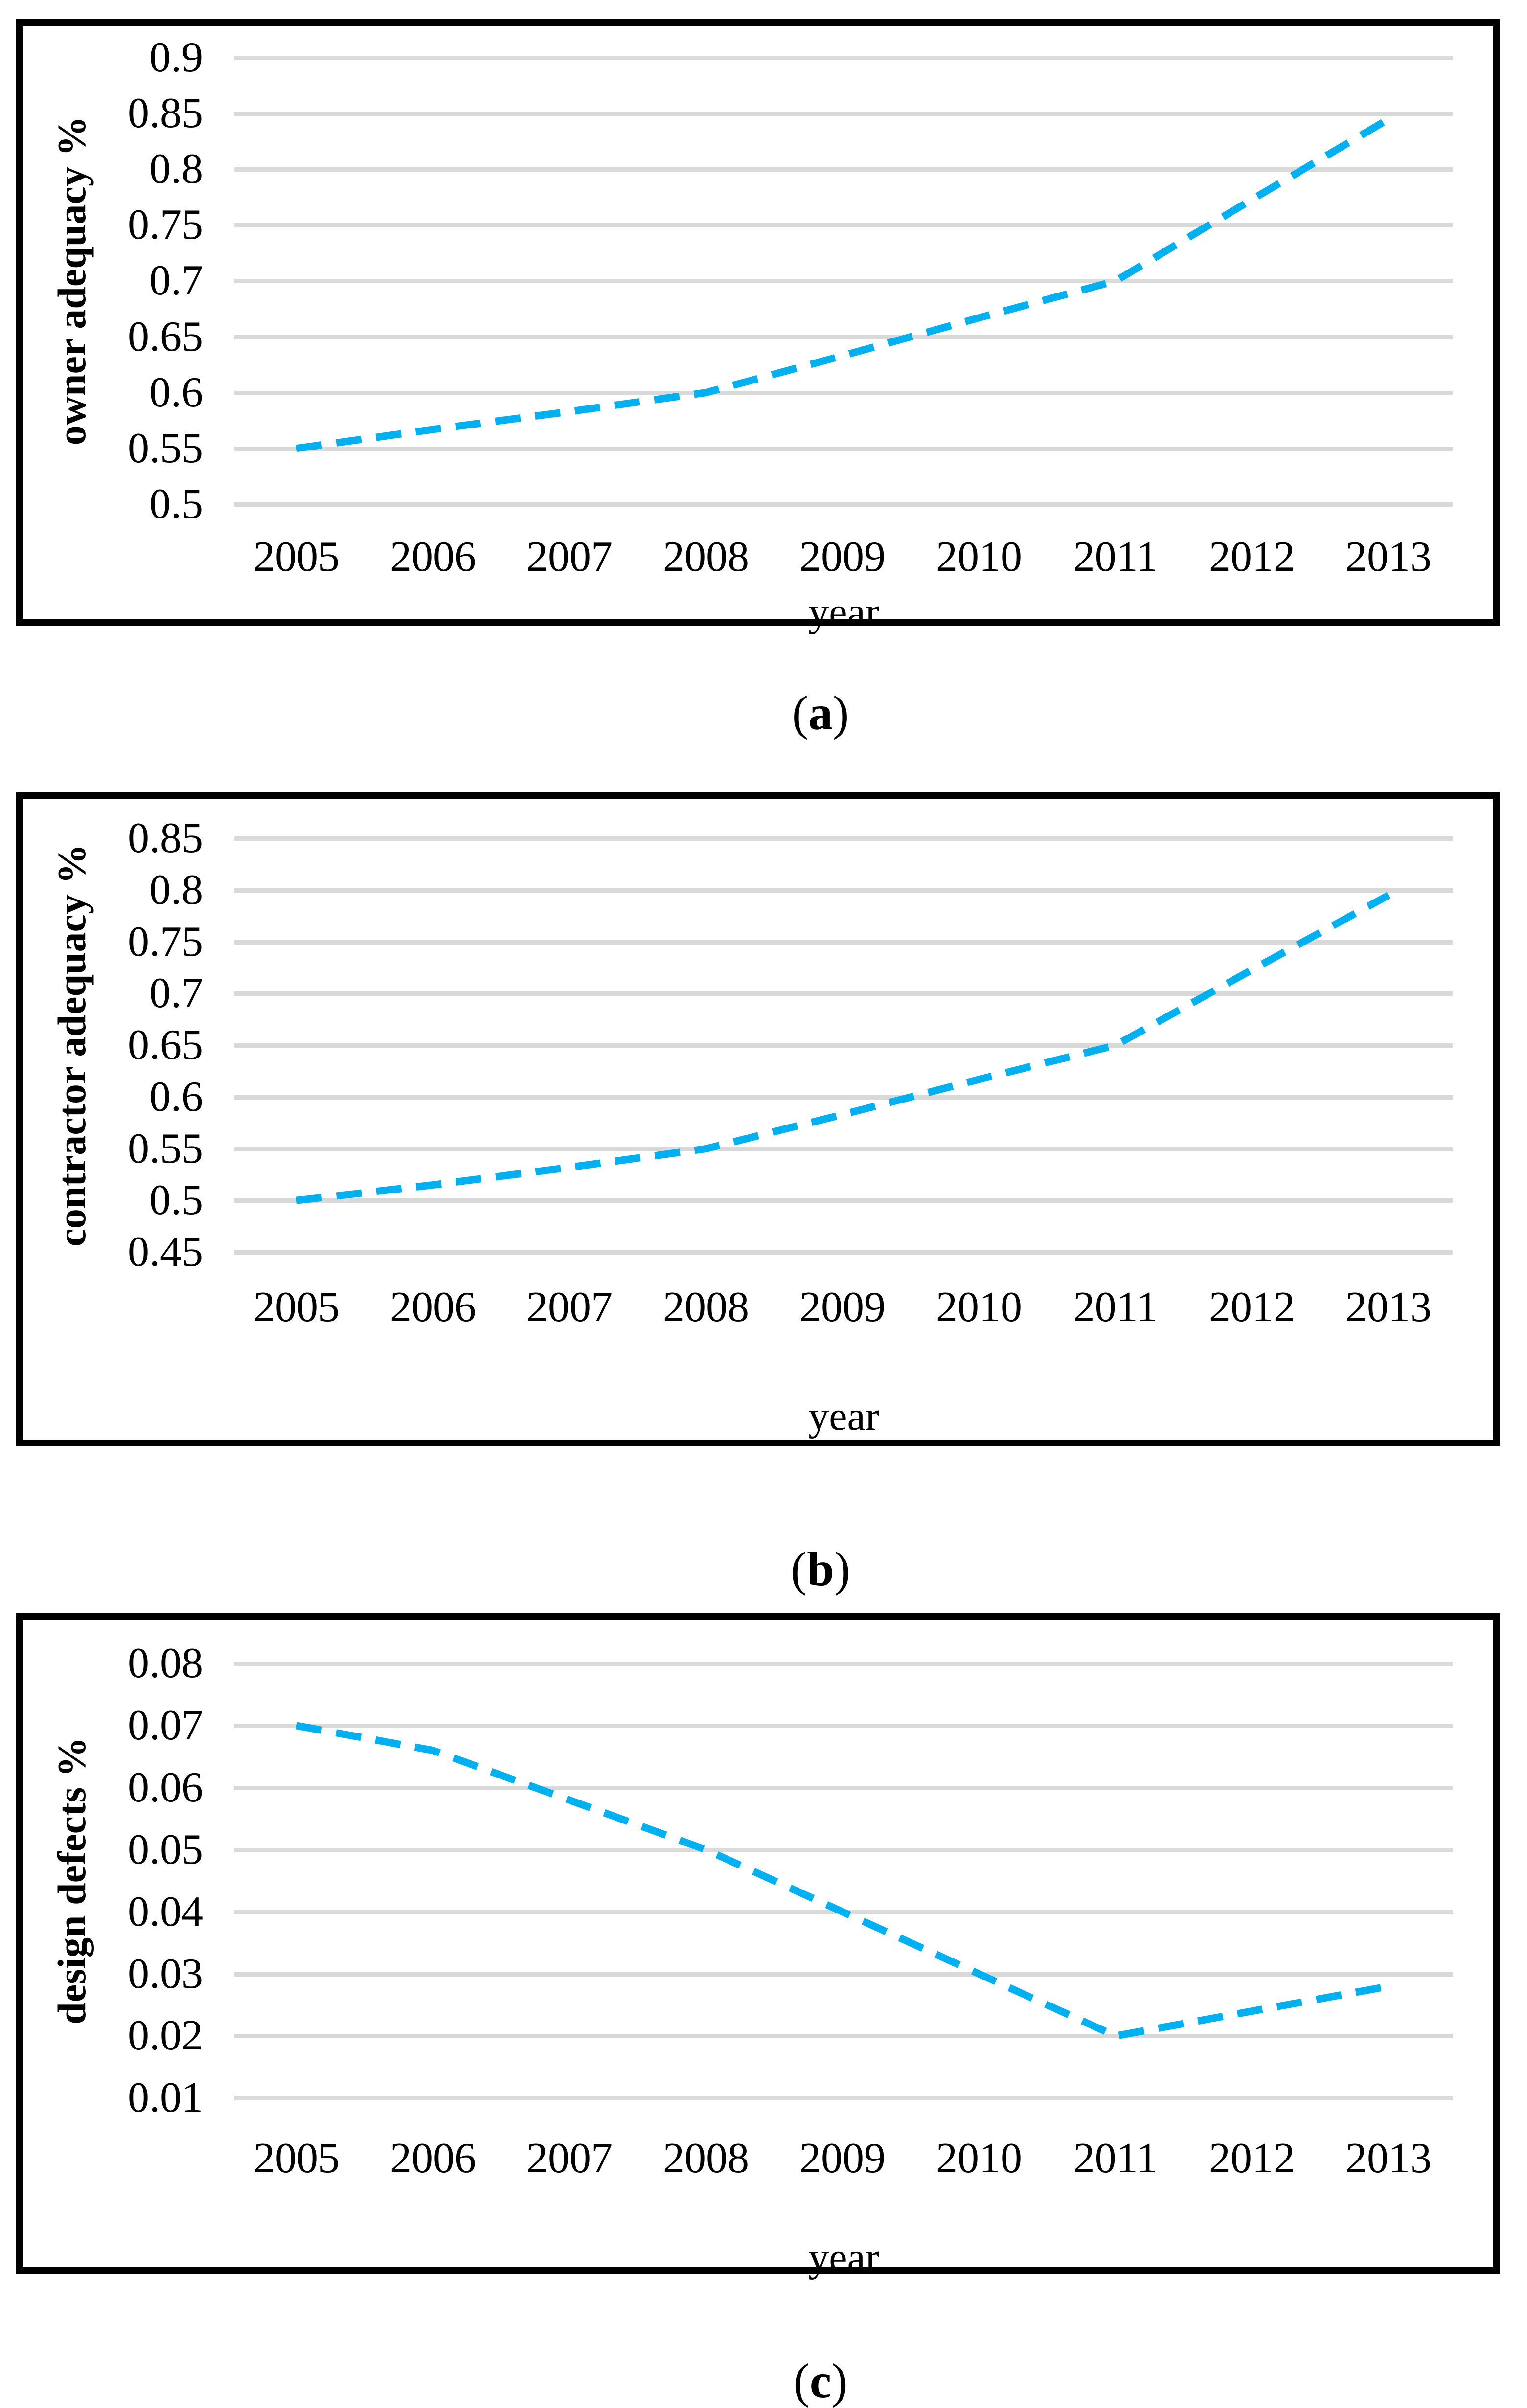 The image size is (1527, 2408). I want to click on caption-letter: a, so click(821, 713).